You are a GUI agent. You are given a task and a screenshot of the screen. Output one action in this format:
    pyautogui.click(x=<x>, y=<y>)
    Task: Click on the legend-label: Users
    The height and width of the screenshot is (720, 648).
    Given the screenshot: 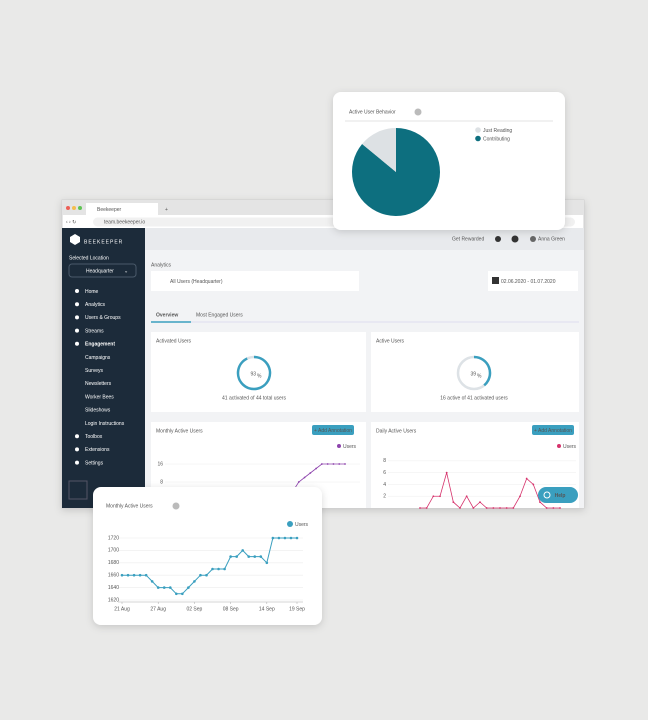 What is the action you would take?
    pyautogui.click(x=350, y=447)
    